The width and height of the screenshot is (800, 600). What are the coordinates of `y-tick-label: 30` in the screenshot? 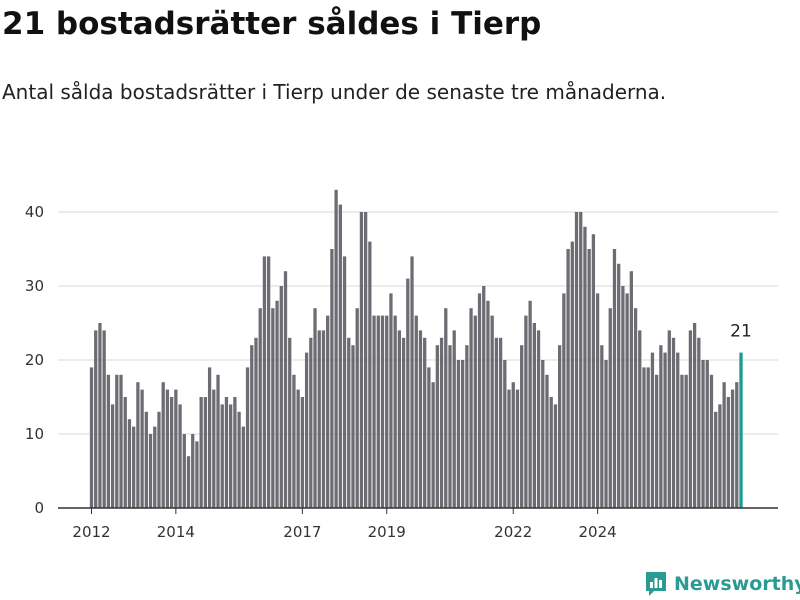 It's located at (34, 286).